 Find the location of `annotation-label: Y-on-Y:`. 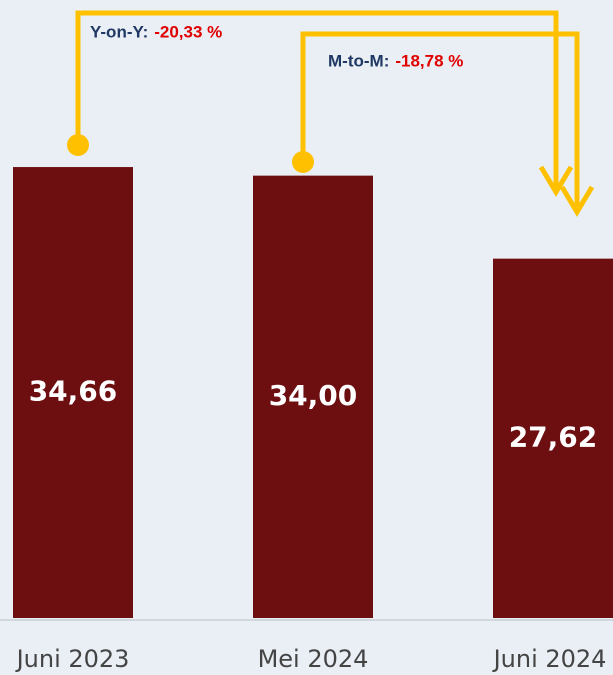

annotation-label: Y-on-Y: is located at coordinates (119, 31).